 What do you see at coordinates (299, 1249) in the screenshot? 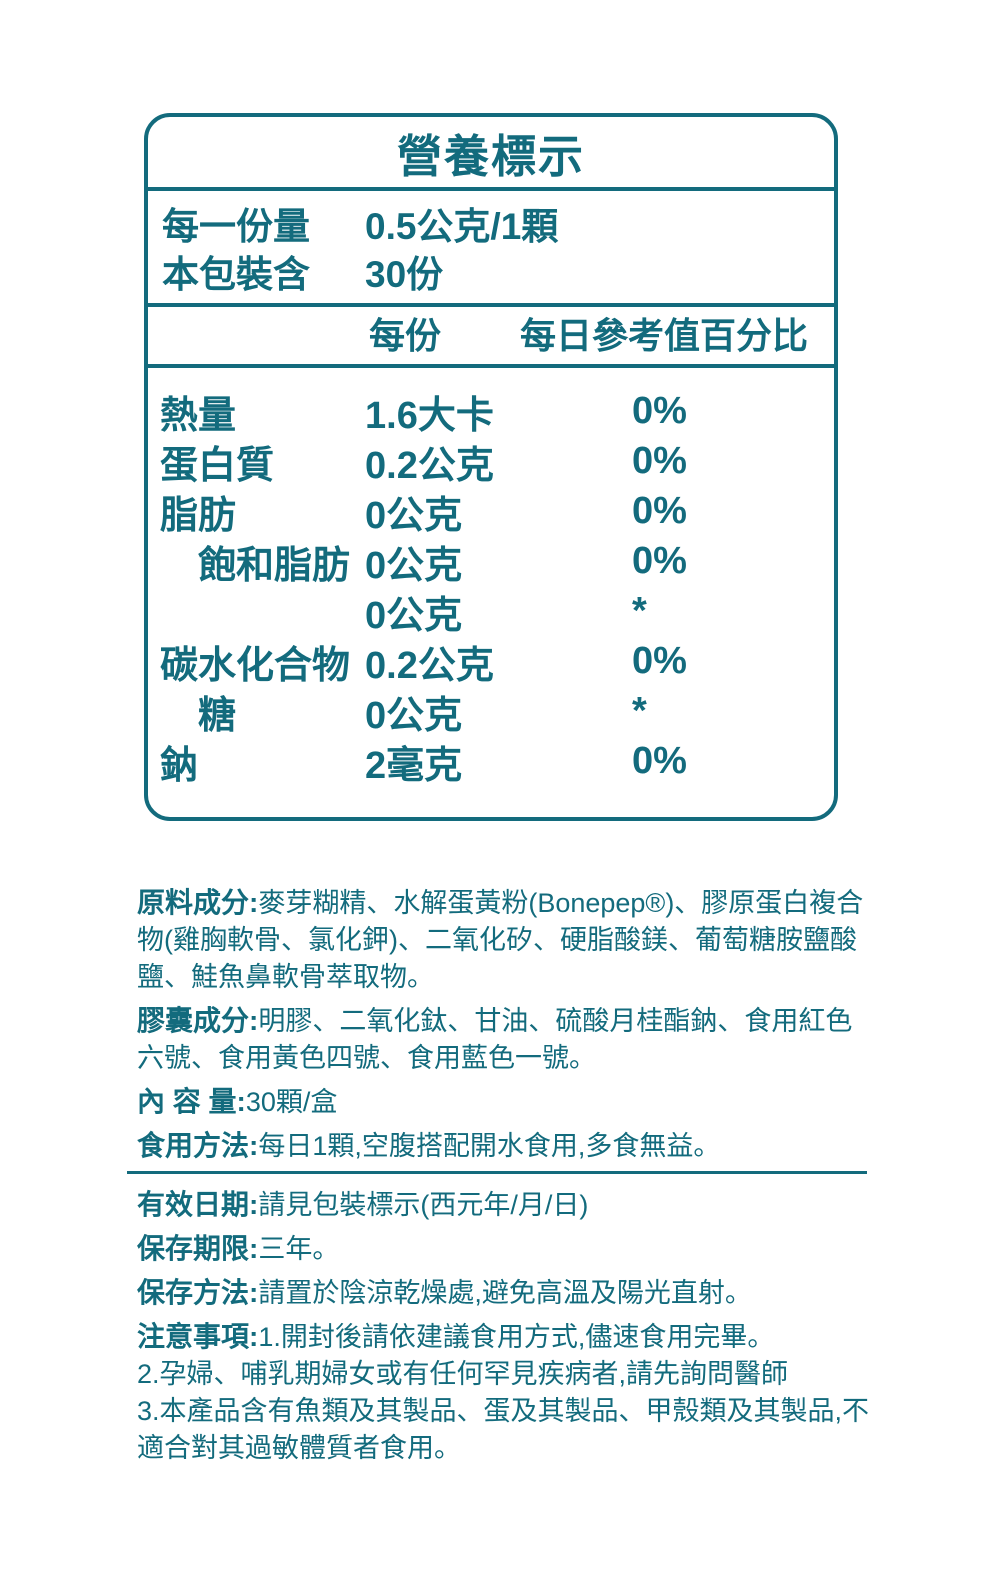
I see `shelf-life-text: 三年。` at bounding box center [299, 1249].